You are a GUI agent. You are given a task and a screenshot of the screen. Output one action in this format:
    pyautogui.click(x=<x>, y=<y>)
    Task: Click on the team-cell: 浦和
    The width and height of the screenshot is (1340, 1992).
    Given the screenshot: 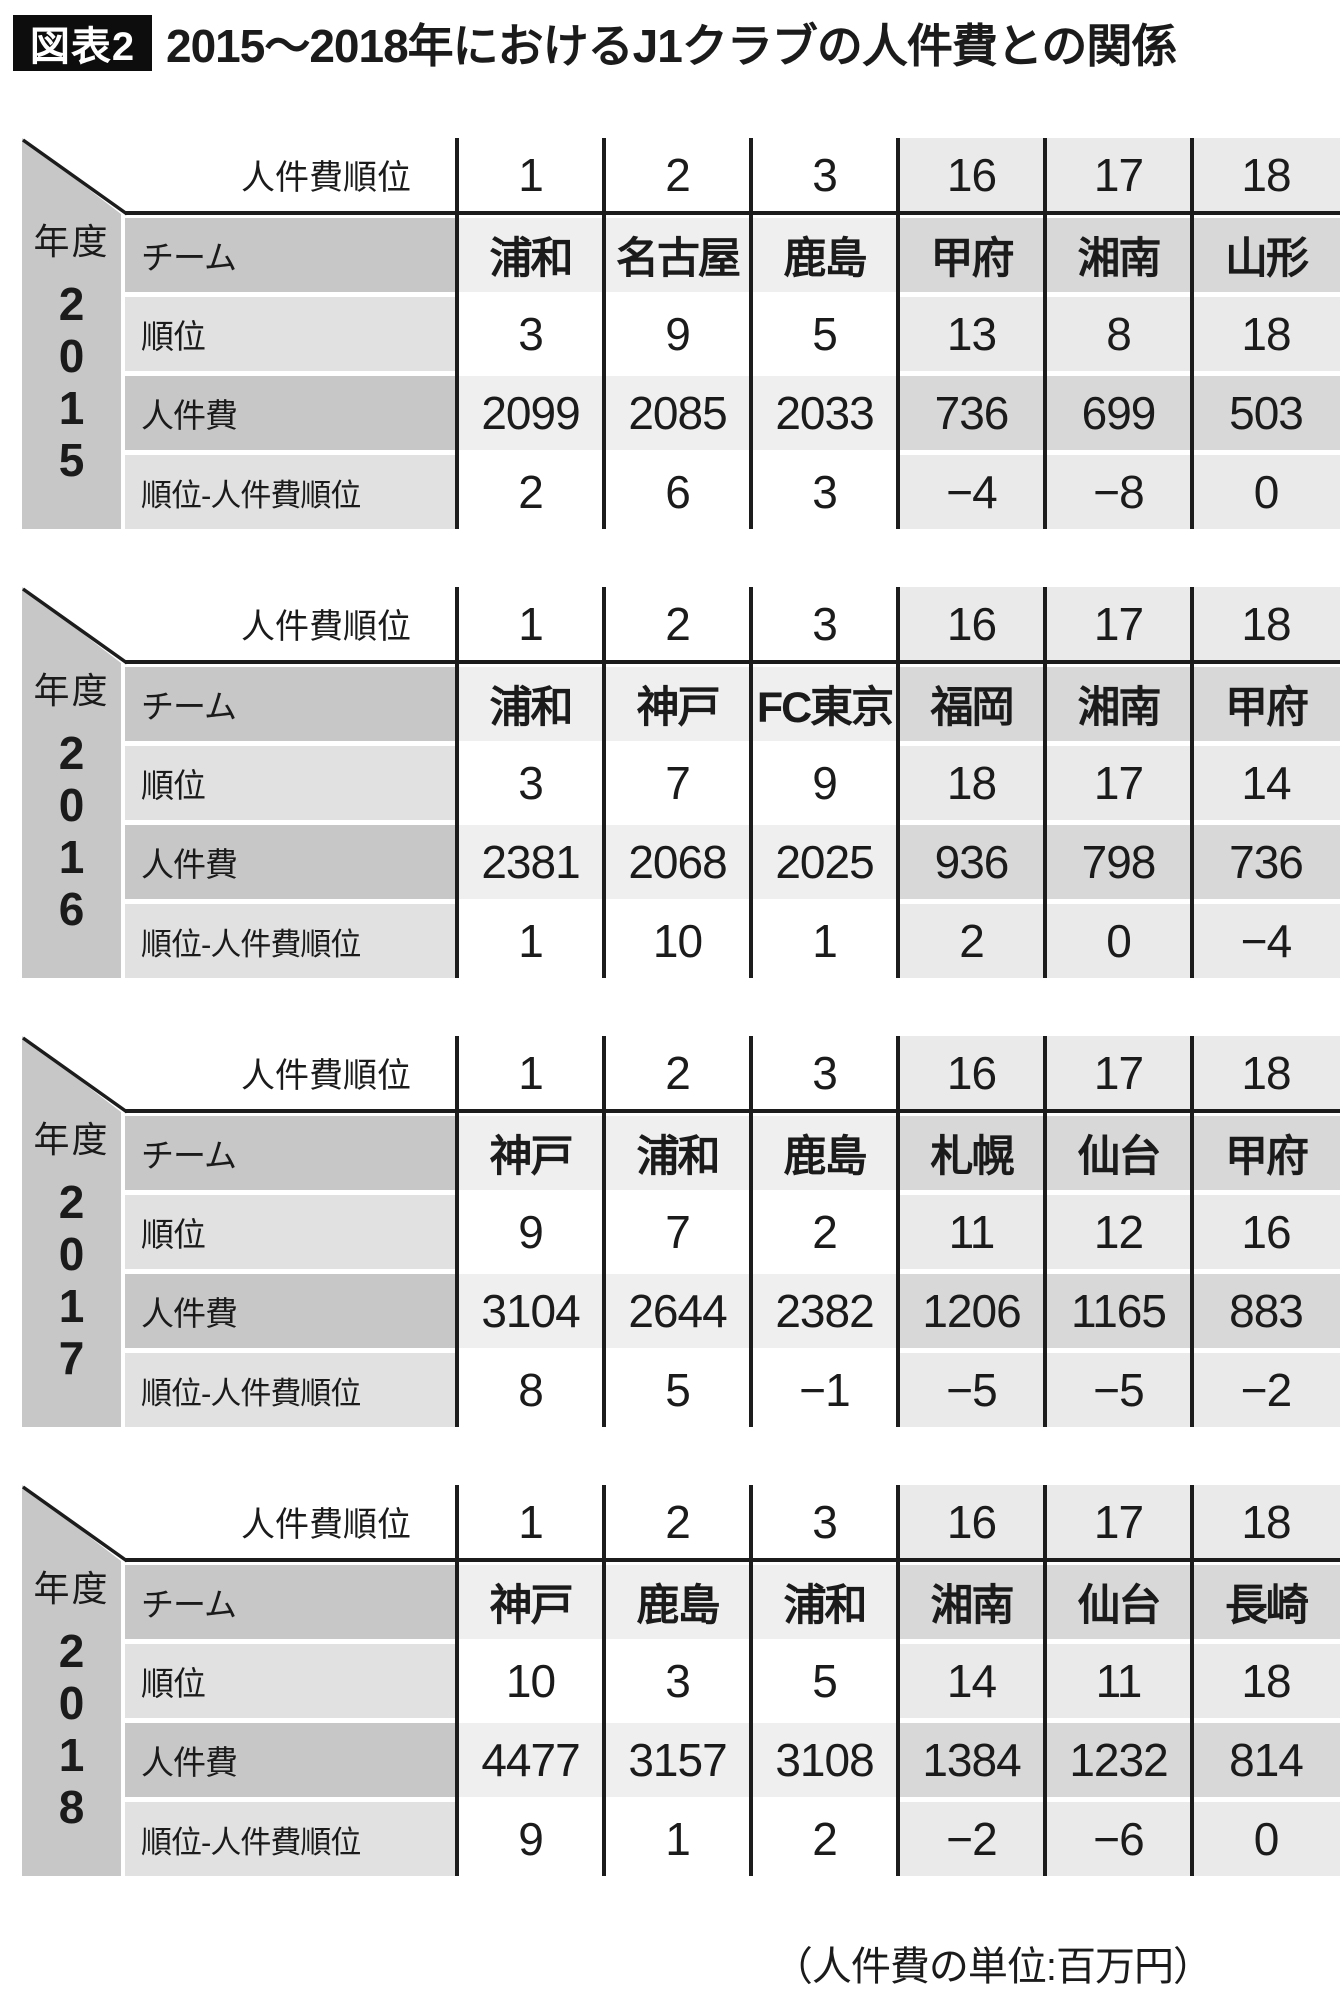 What is the action you would take?
    pyautogui.click(x=530, y=704)
    